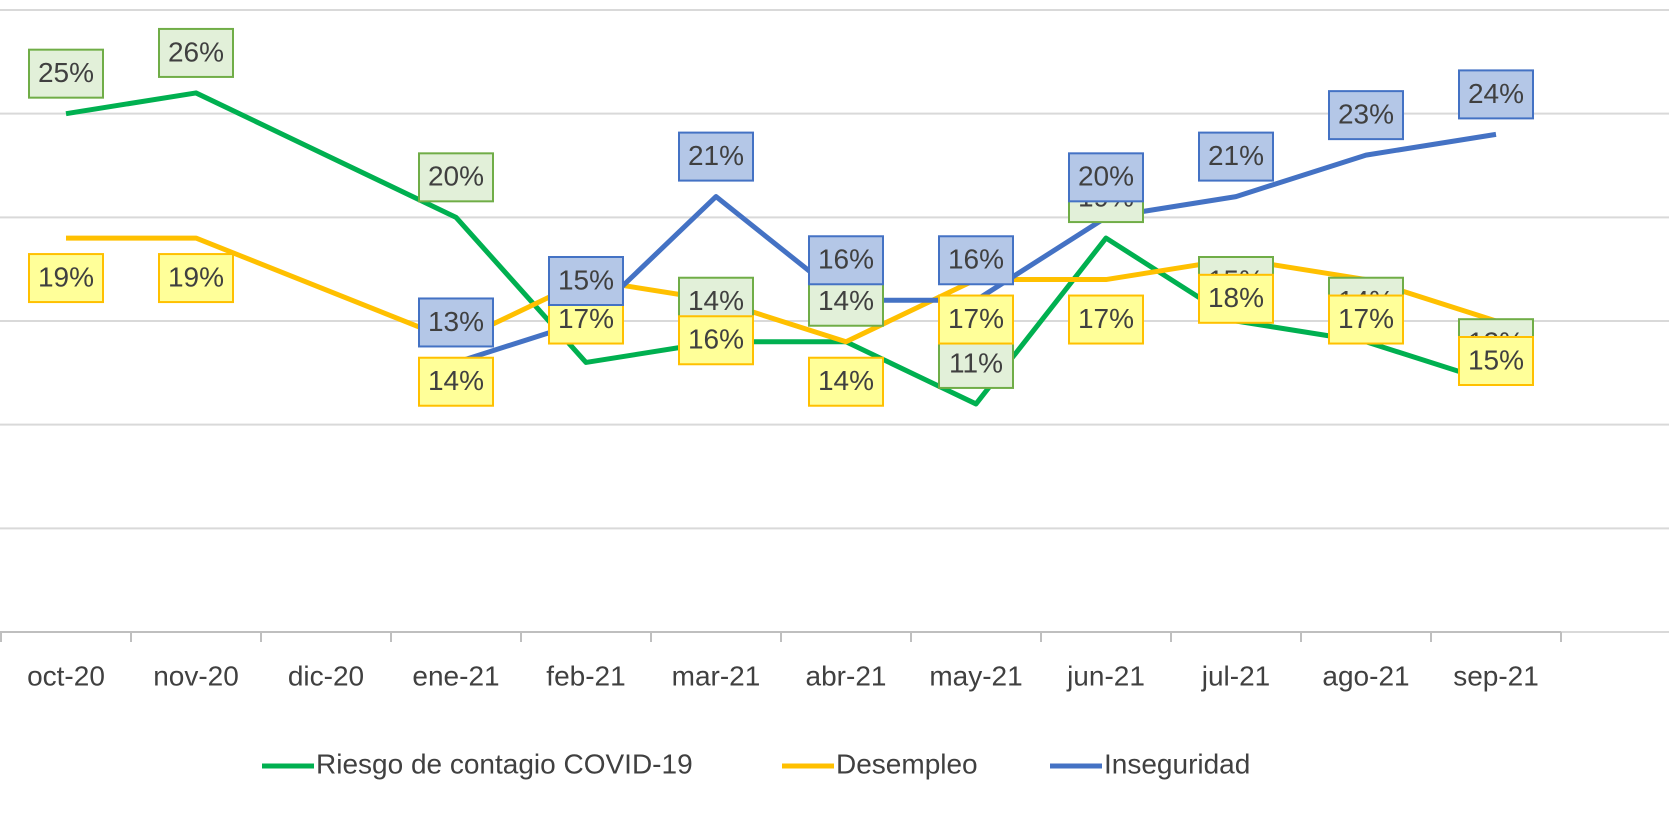  Describe the element at coordinates (1235, 675) in the screenshot. I see `x-tick-label: jul-21` at that location.